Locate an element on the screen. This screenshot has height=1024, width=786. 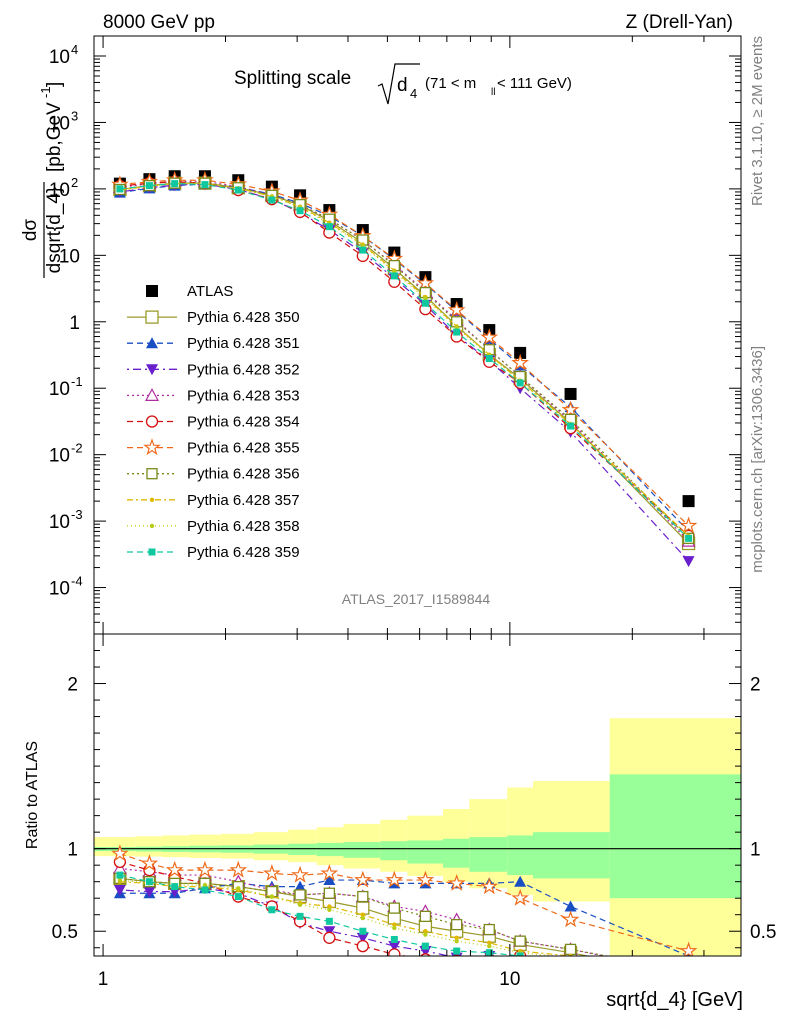
legend-item: Pythia 6.428 354 is located at coordinates (213, 422).